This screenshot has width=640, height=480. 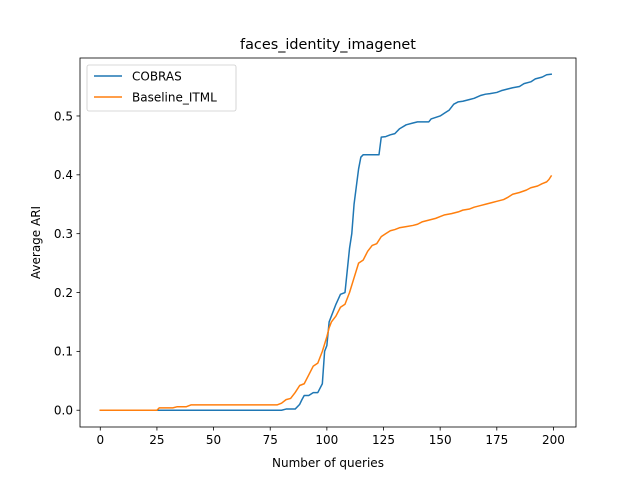 What do you see at coordinates (63, 116) in the screenshot?
I see `y-tick-label: 0.5` at bounding box center [63, 116].